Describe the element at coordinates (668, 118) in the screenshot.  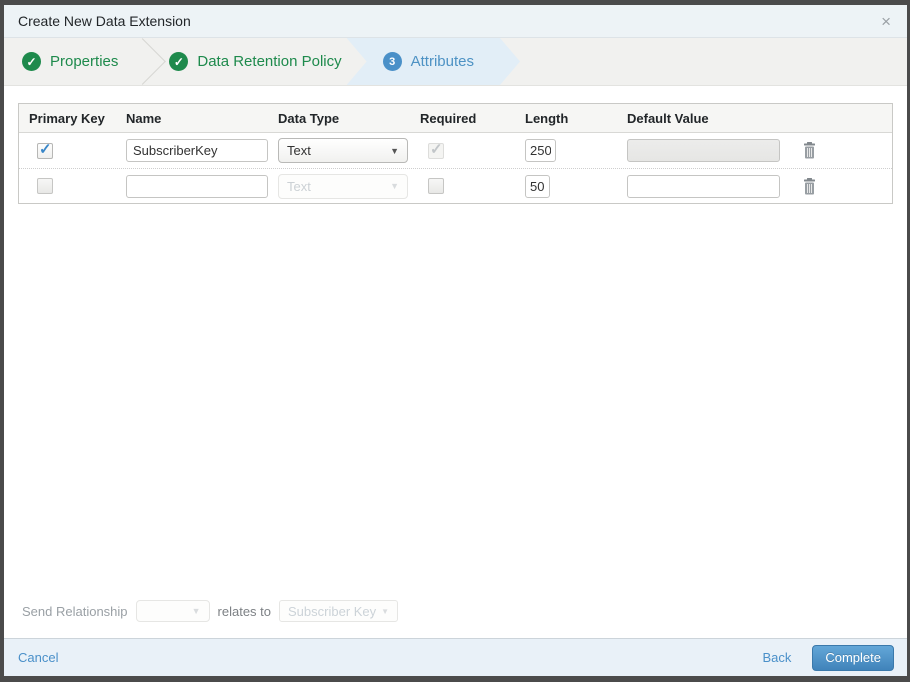
I see `column-header-default-value: Default Value` at that location.